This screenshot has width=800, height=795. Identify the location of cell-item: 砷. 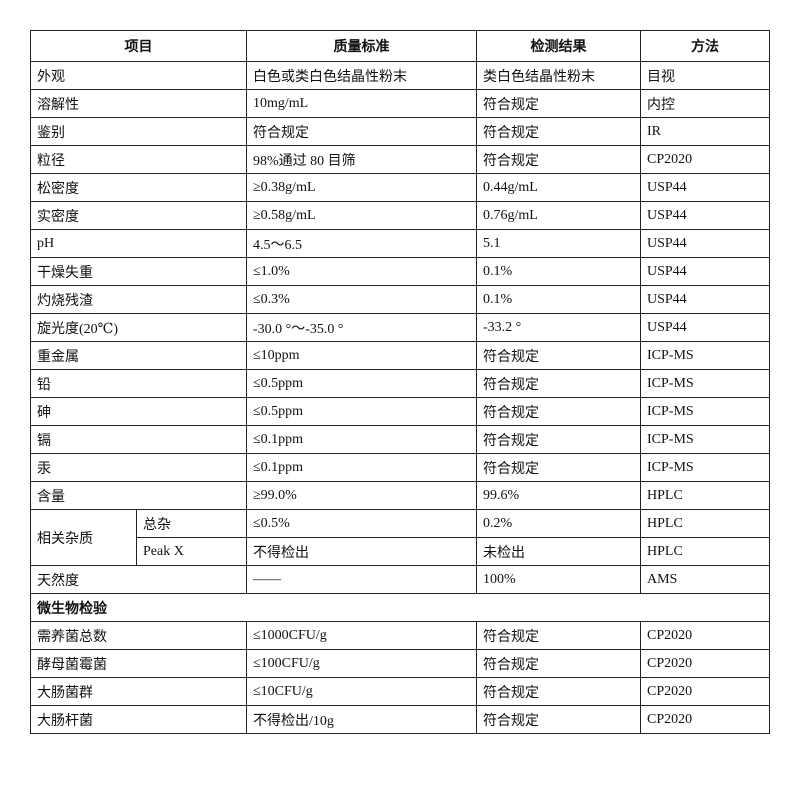
(138, 411).